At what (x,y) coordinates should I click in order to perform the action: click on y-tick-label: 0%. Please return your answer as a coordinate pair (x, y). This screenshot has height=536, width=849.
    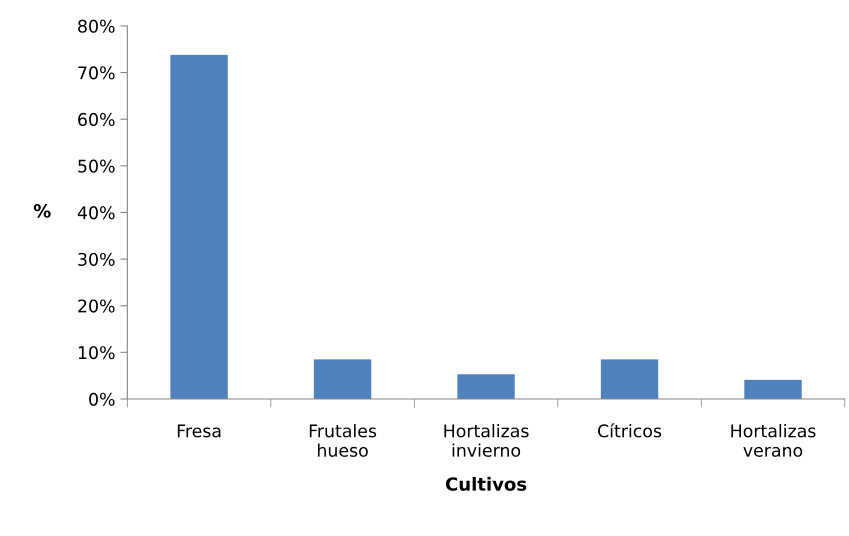
    Looking at the image, I should click on (102, 399).